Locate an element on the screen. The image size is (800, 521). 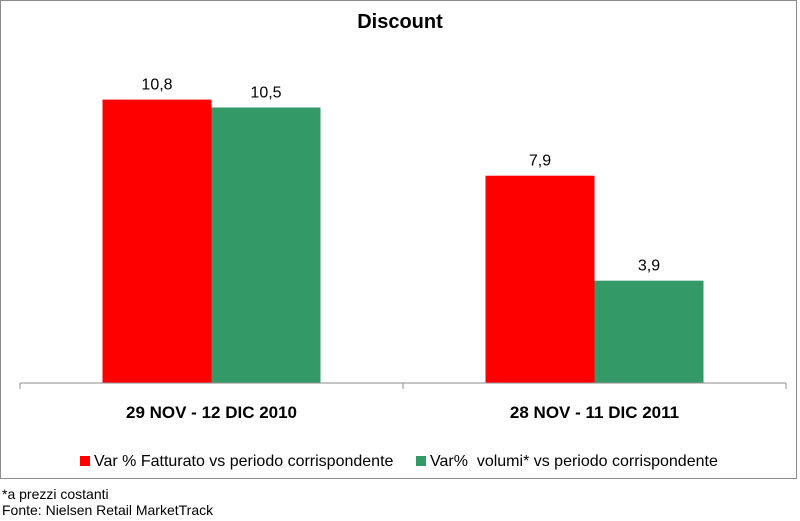
legend-label-1: Var% volumi* vs periodo corrispondente is located at coordinates (574, 461).